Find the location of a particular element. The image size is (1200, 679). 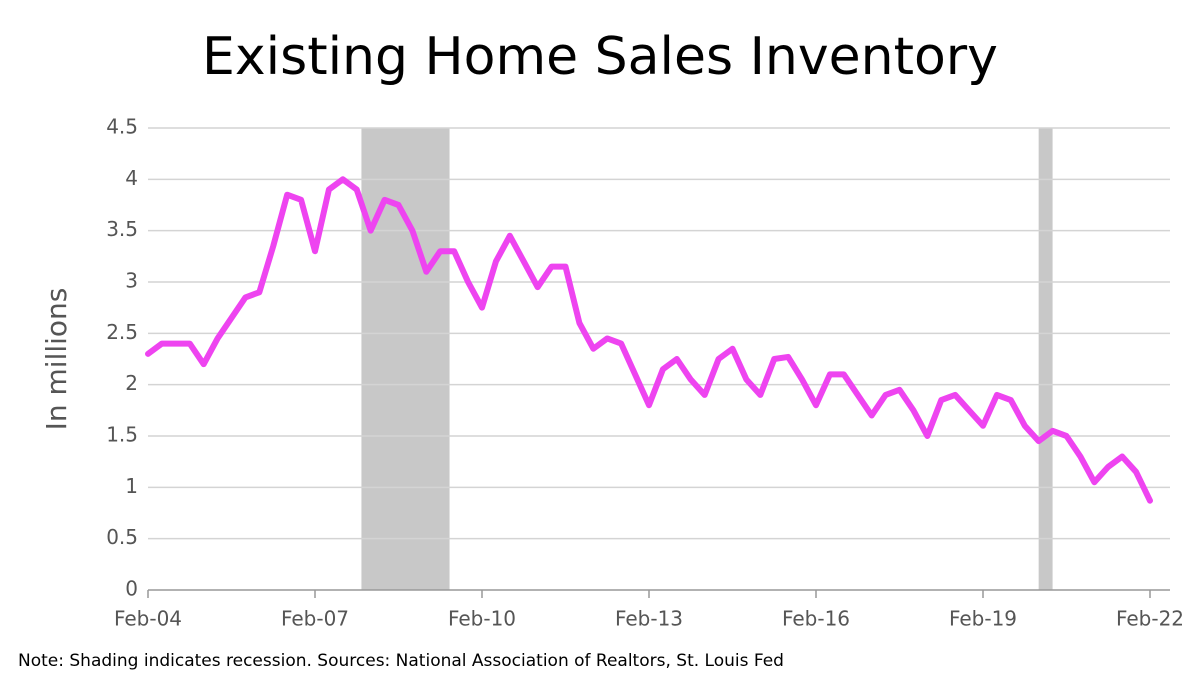

y-tick-label: 1 is located at coordinates (131, 486).